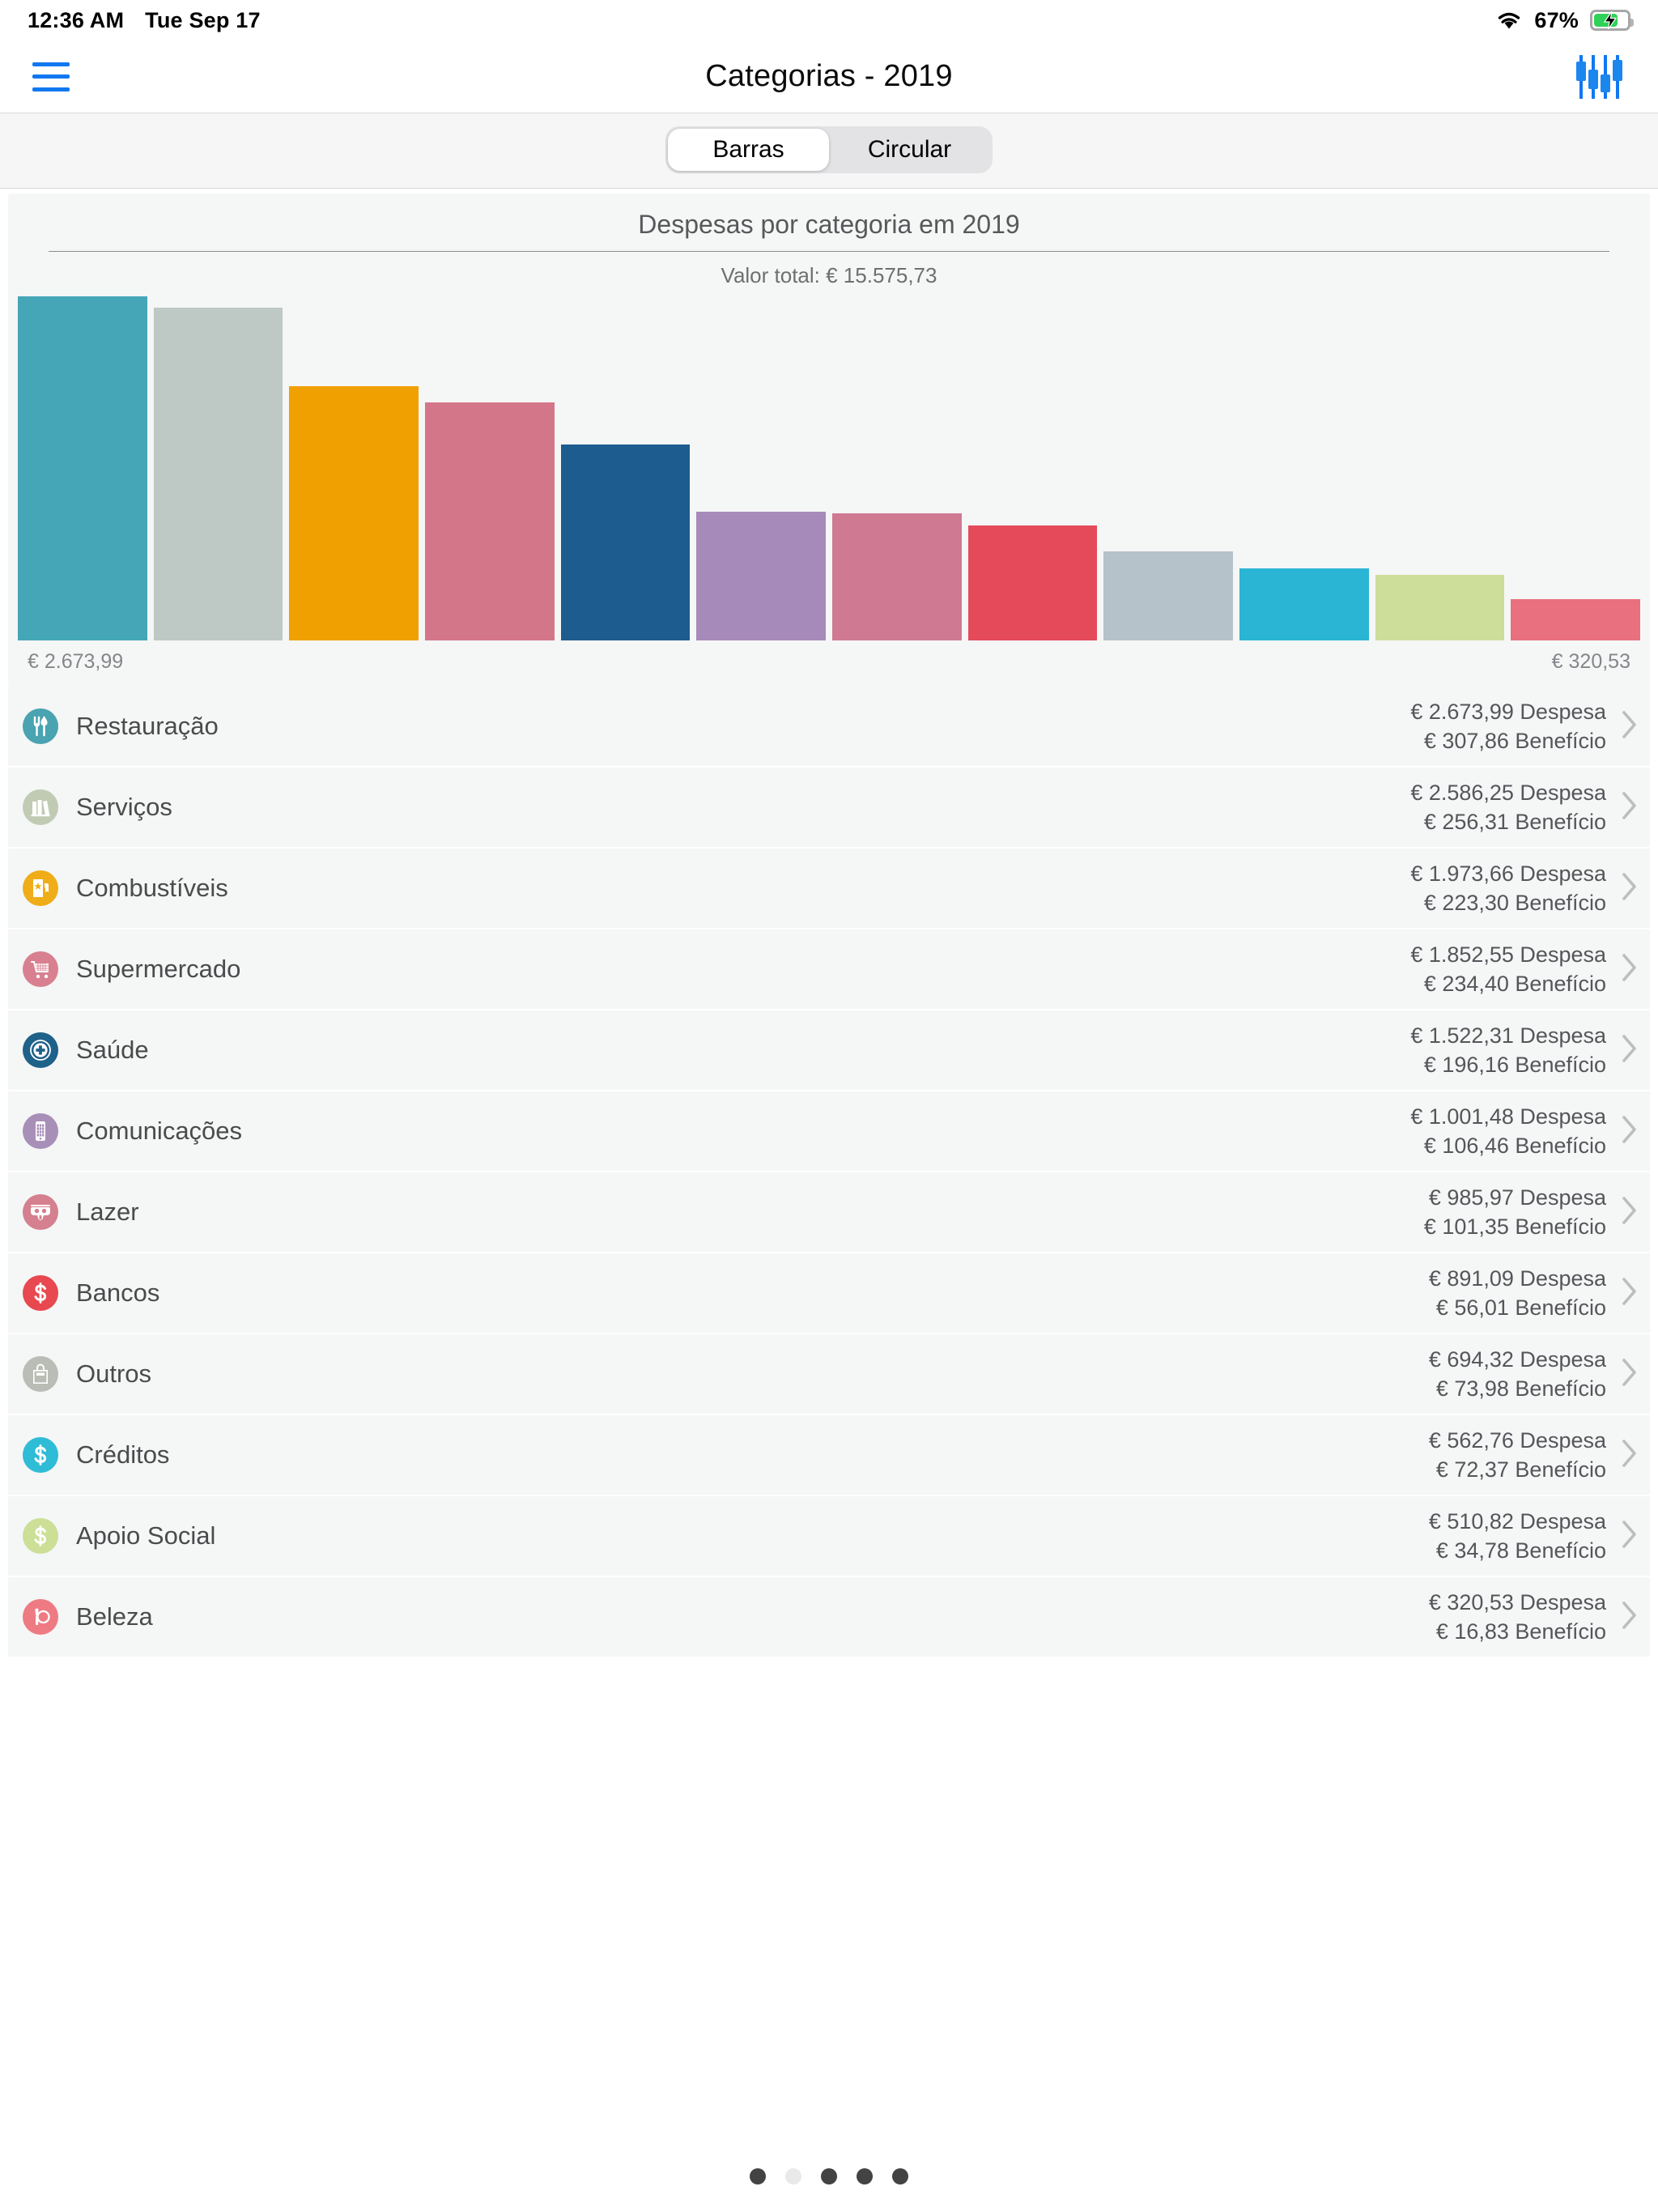  Describe the element at coordinates (159, 1131) in the screenshot. I see `category-name: Comunicações` at that location.